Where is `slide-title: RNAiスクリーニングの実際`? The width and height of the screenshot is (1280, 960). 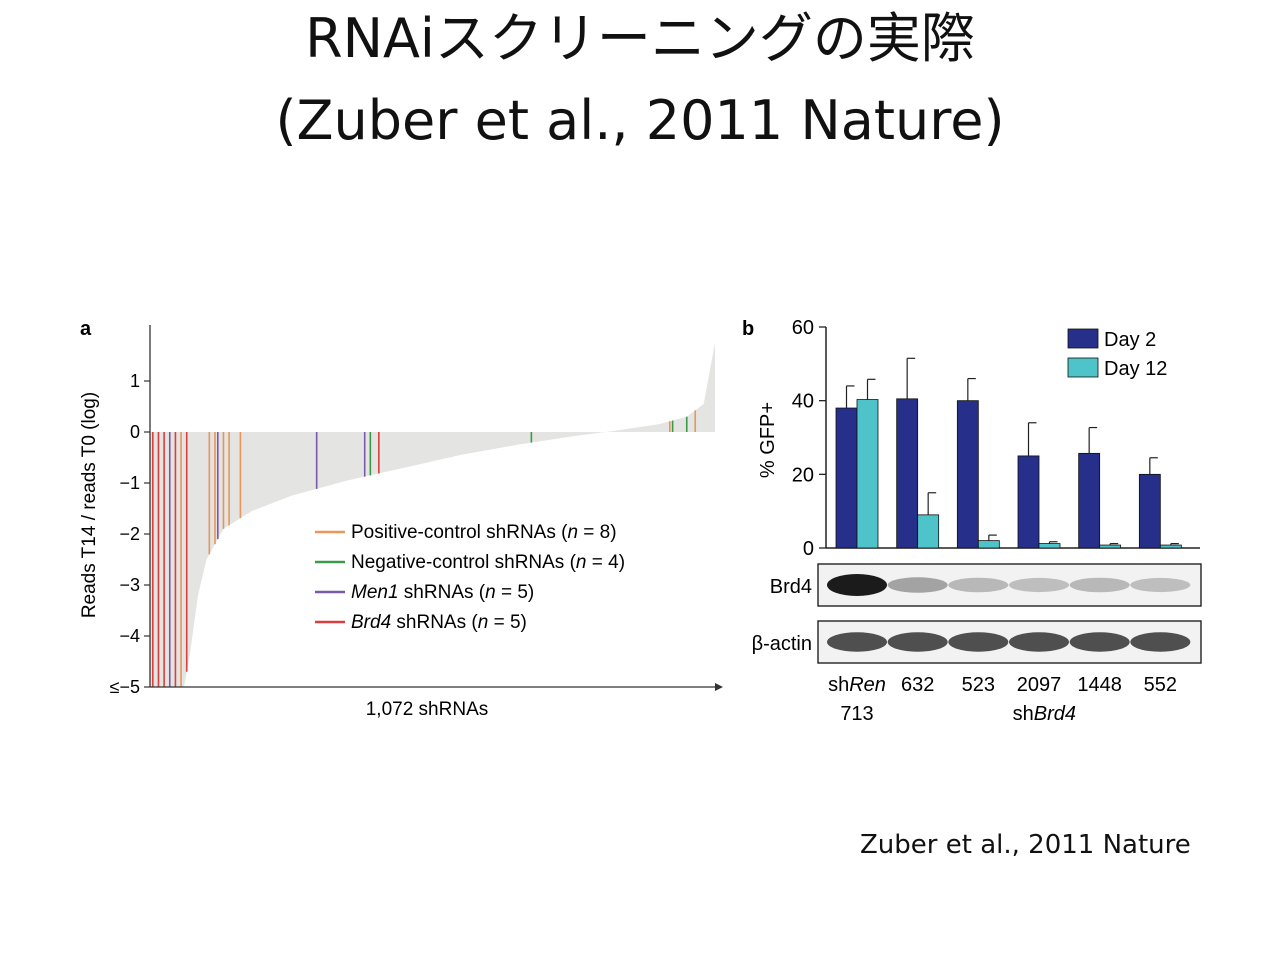 slide-title: RNAiスクリーニングの実際 is located at coordinates (640, 38).